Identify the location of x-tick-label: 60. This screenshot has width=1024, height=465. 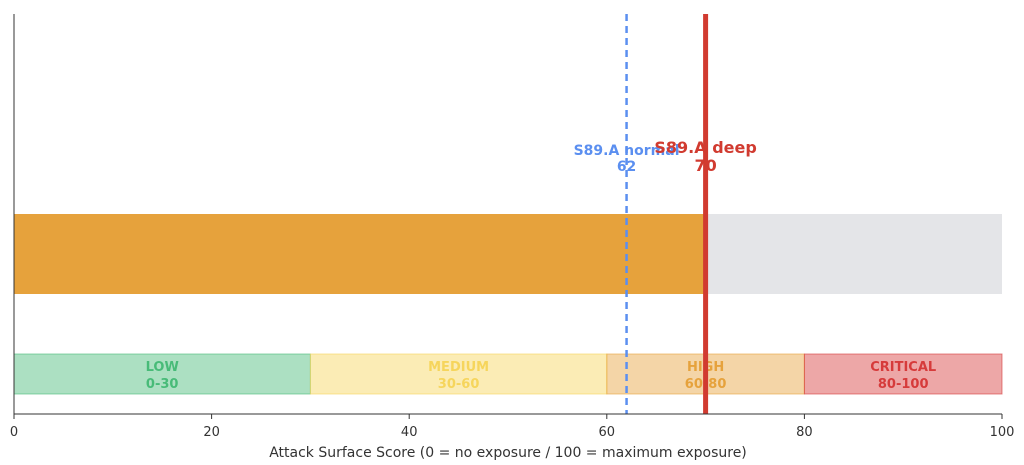
(607, 432).